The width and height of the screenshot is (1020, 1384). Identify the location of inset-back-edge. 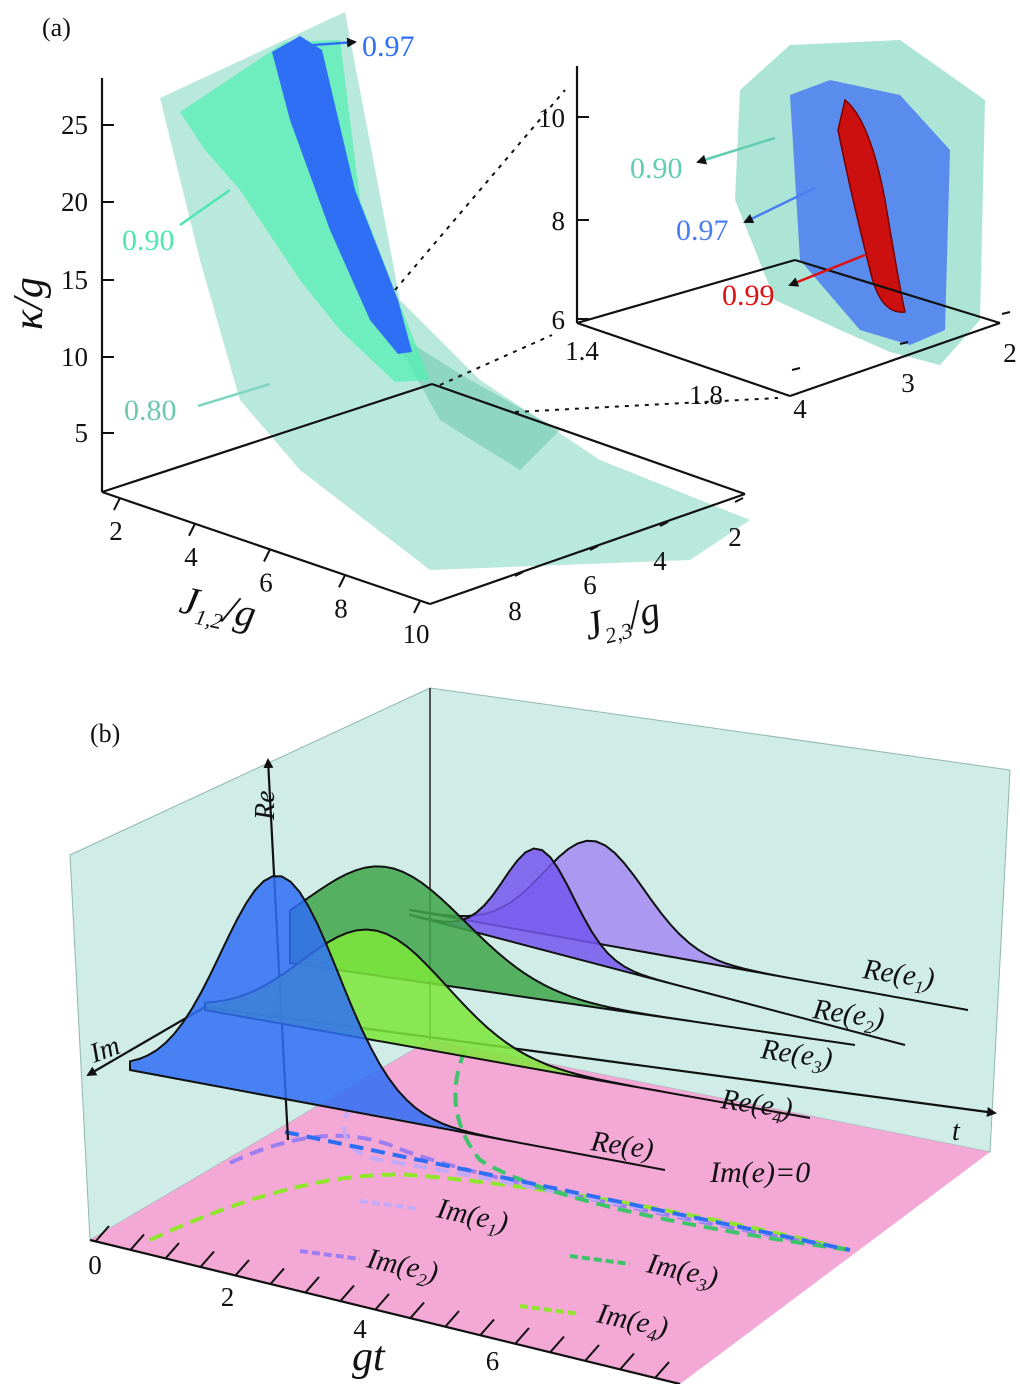
(686, 291).